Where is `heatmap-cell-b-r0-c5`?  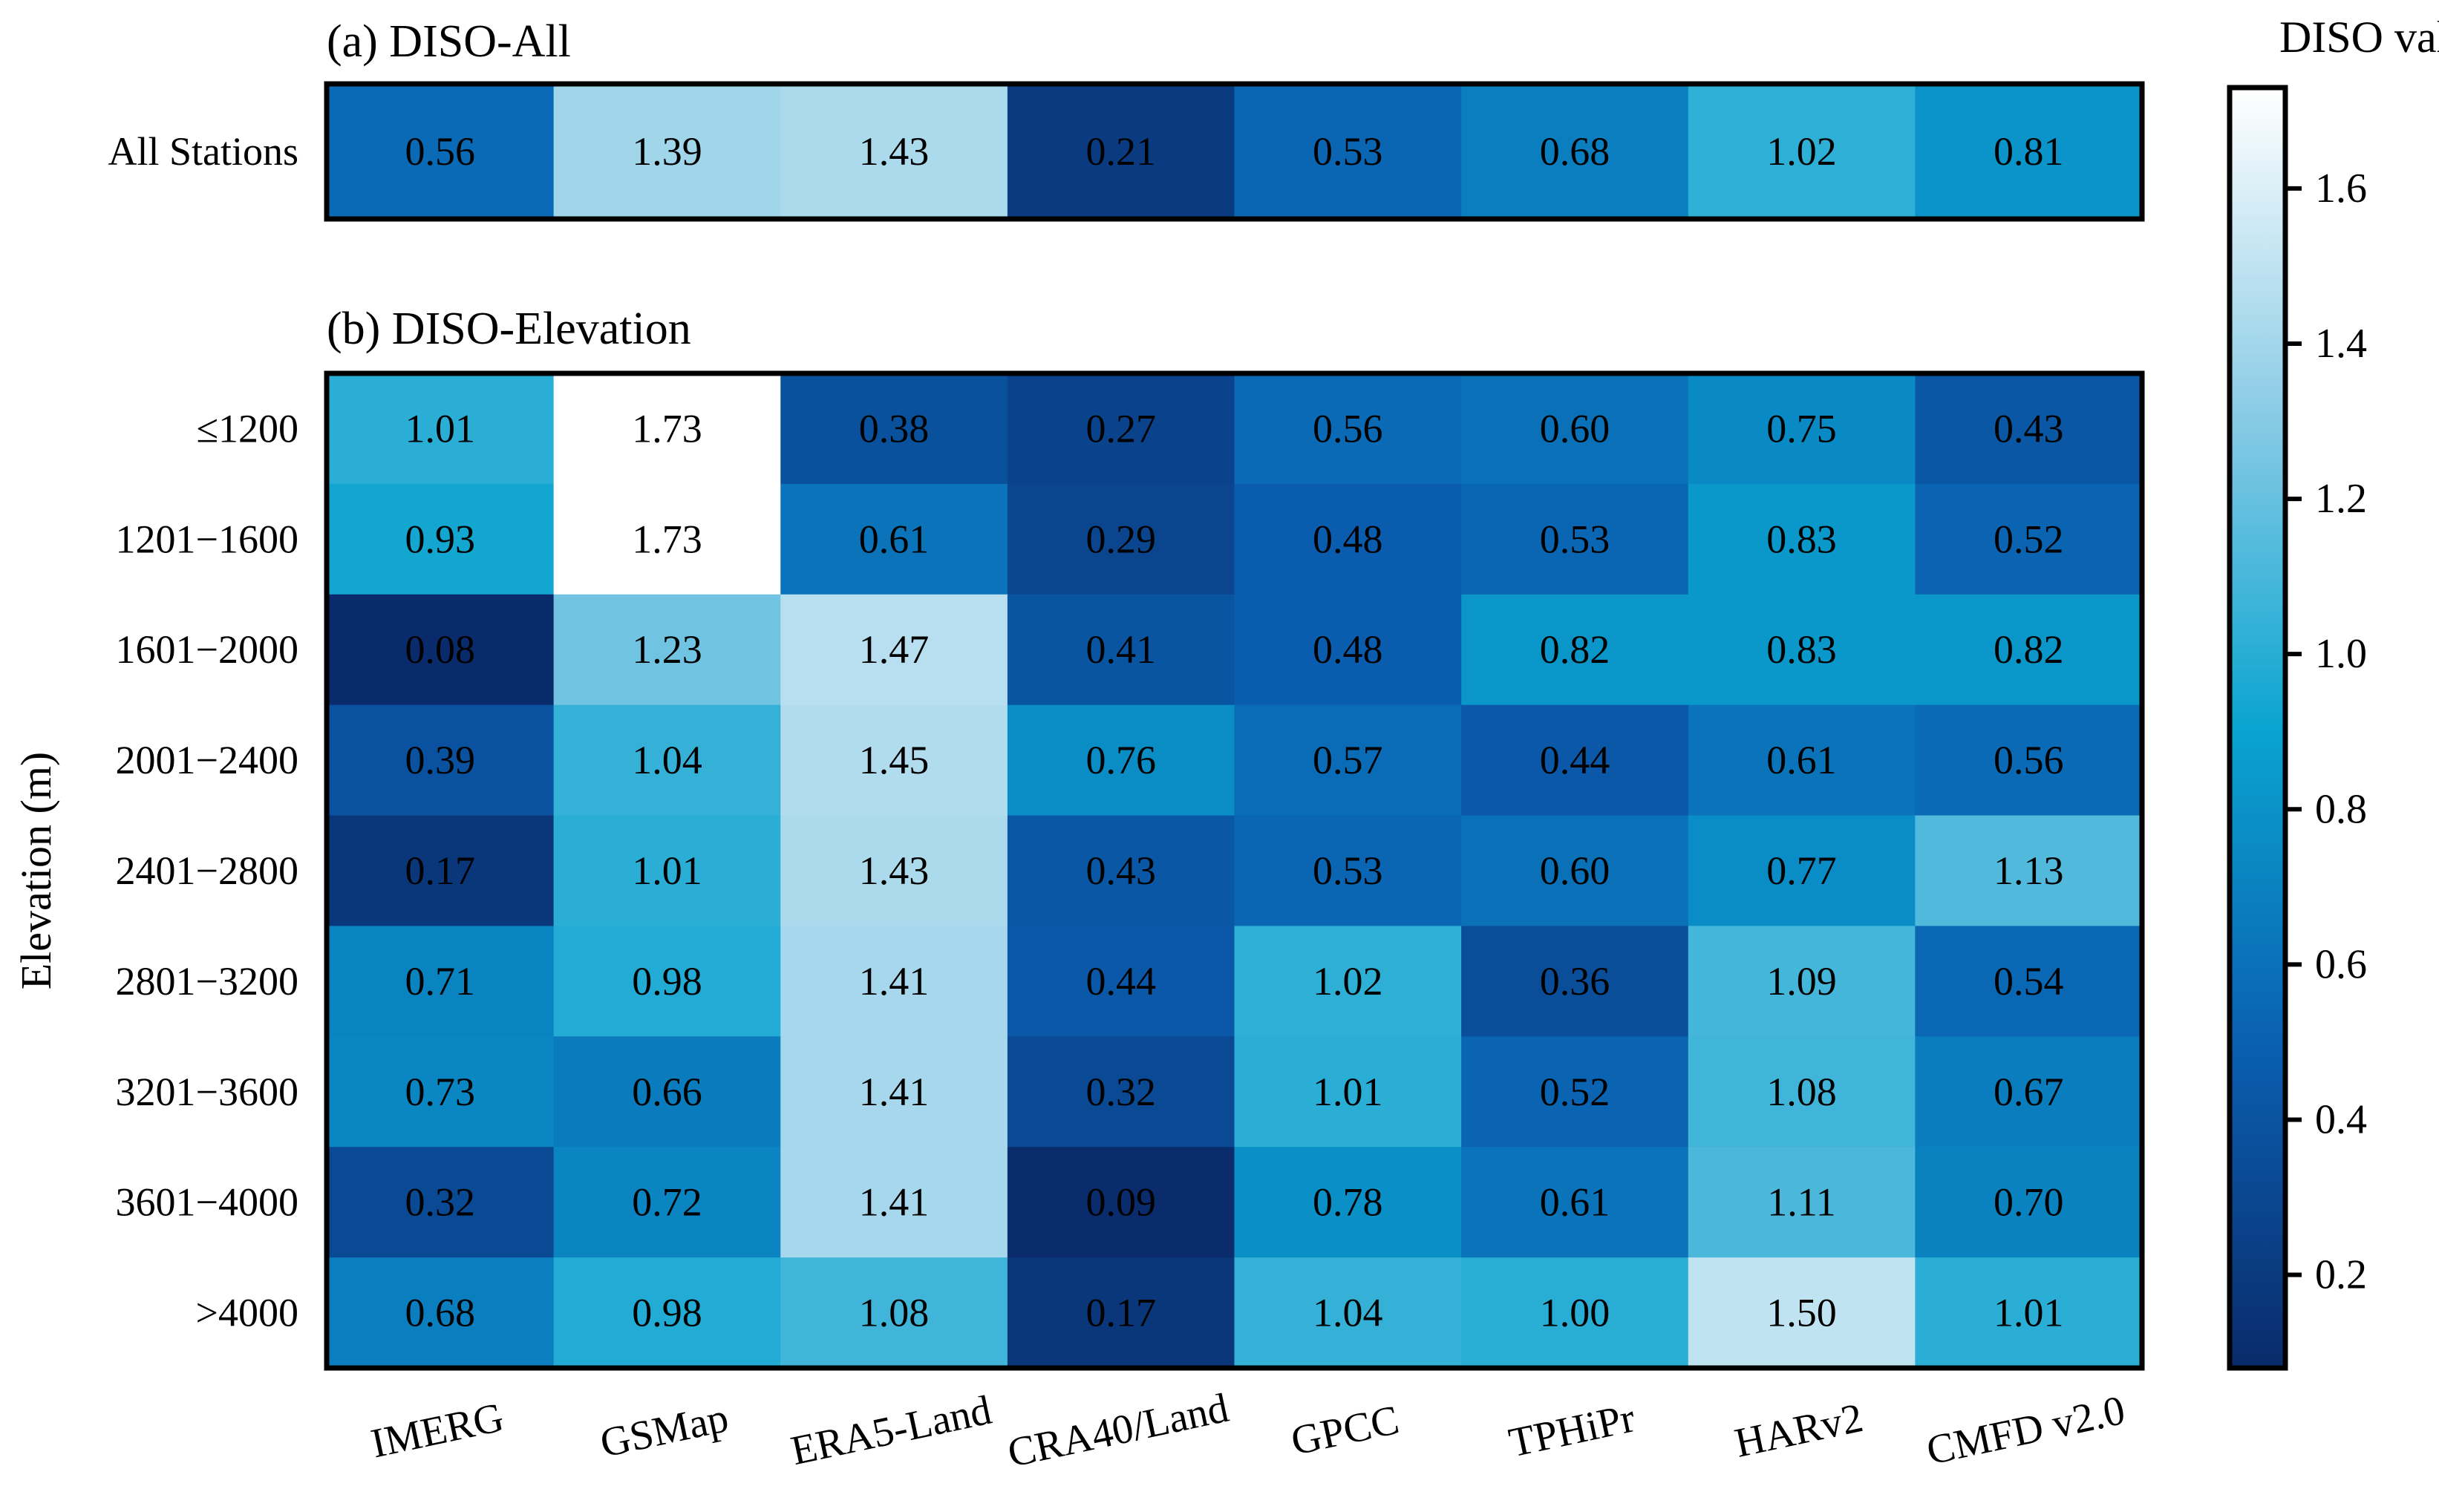
heatmap-cell-b-r0-c5 is located at coordinates (1575, 429).